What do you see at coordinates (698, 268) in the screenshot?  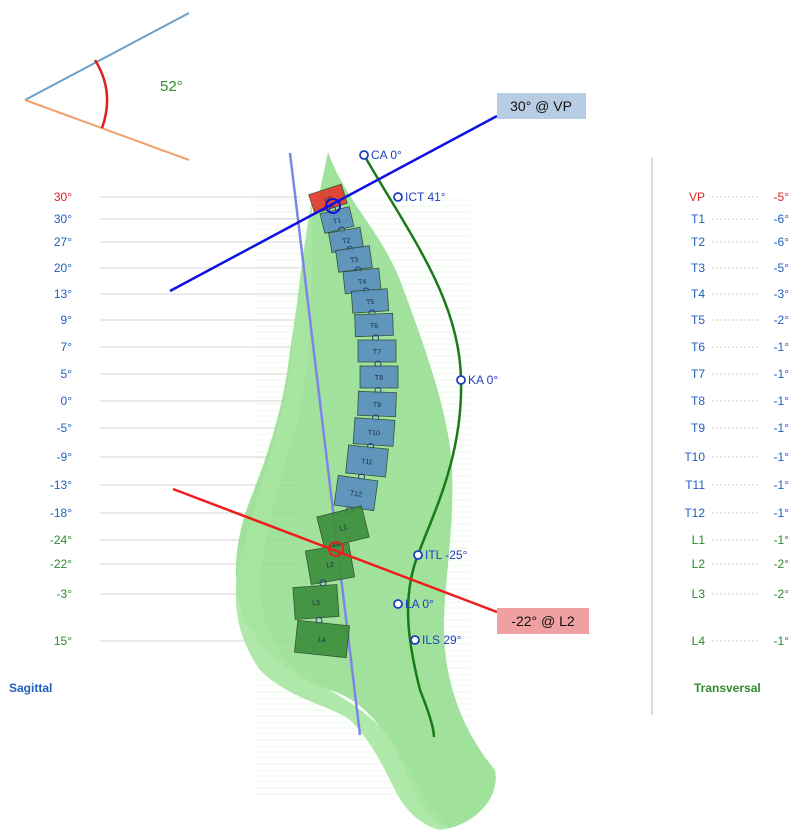 I see `transversal-level: T3` at bounding box center [698, 268].